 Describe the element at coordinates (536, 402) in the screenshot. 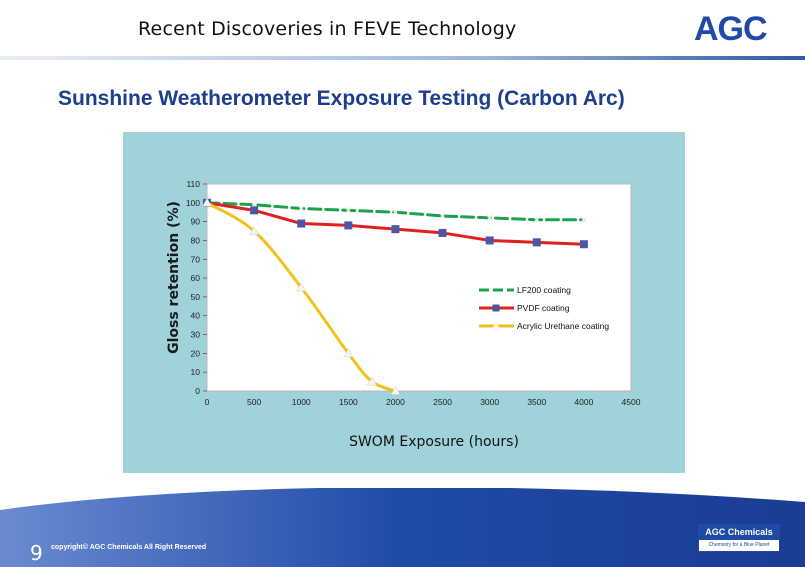

I see `x-tick-label: 3500` at that location.